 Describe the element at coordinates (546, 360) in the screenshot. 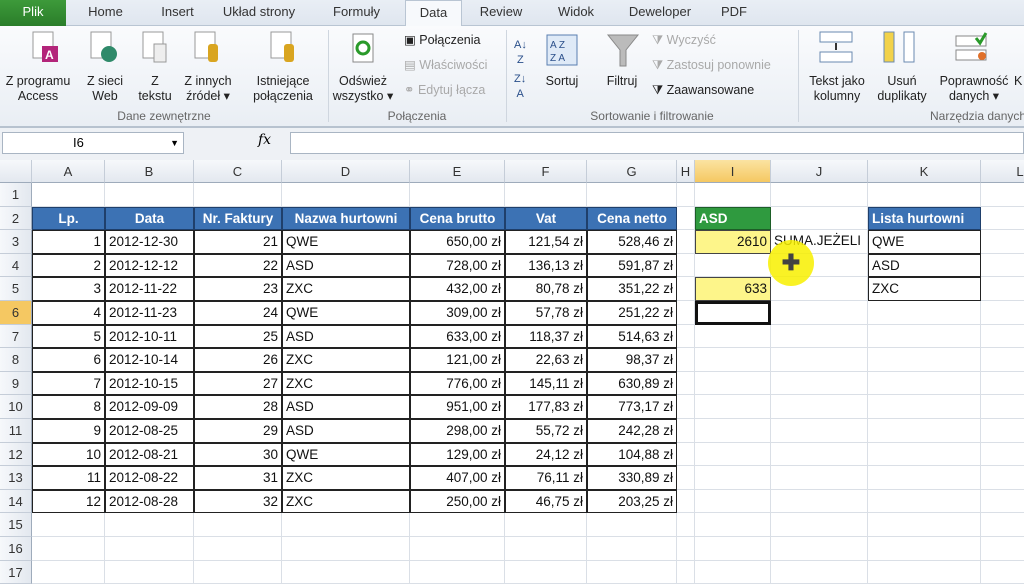

I see `table-cell: 22,63 zł` at that location.